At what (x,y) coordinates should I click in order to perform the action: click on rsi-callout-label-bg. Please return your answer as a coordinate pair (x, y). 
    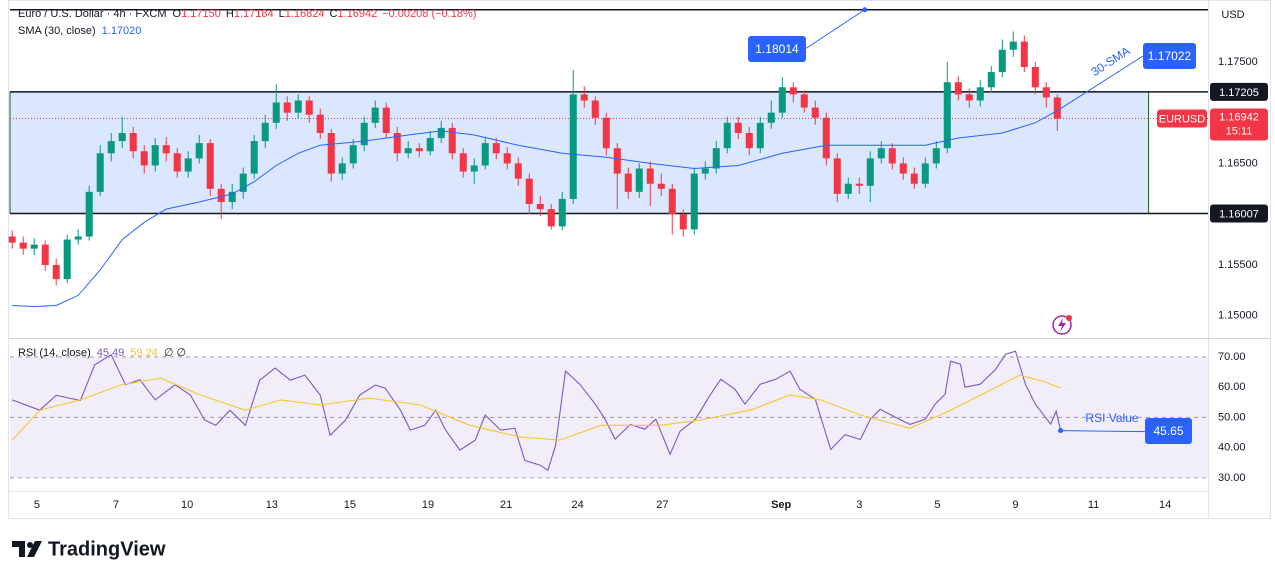
    Looking at the image, I should click on (1168, 431).